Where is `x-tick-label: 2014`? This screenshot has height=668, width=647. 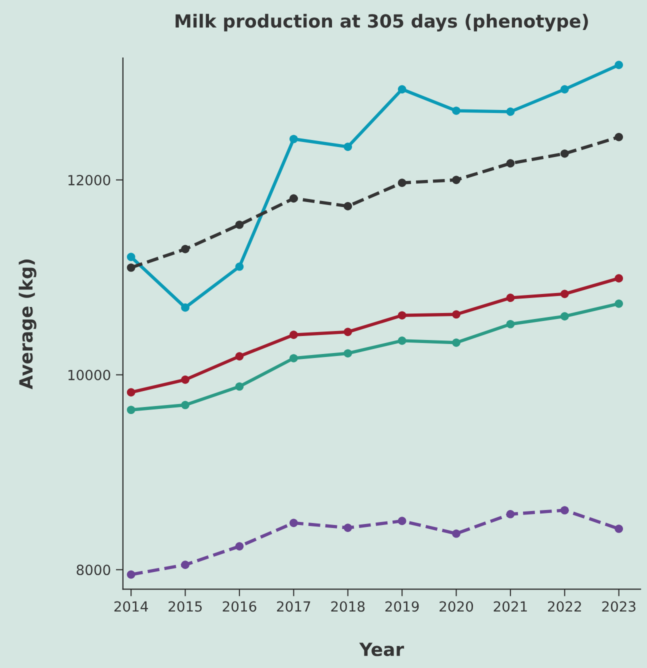
x-tick-label: 2014 is located at coordinates (131, 606).